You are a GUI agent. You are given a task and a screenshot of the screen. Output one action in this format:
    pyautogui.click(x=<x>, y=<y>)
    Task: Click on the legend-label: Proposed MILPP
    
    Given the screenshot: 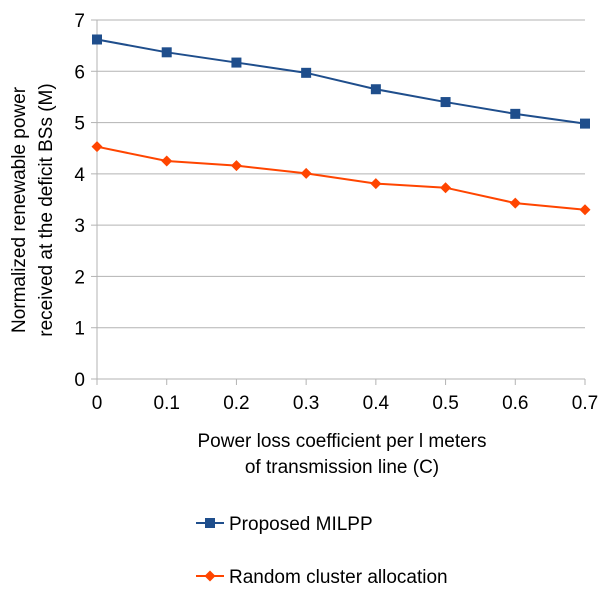 What is the action you would take?
    pyautogui.click(x=301, y=524)
    